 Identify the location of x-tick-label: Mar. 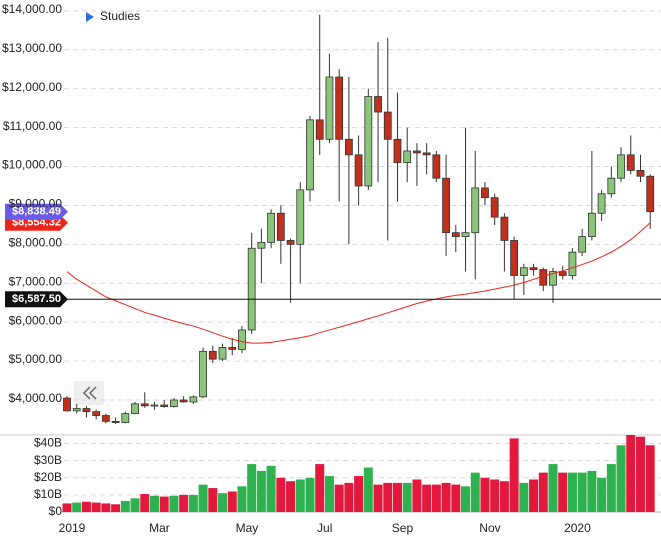
(159, 528).